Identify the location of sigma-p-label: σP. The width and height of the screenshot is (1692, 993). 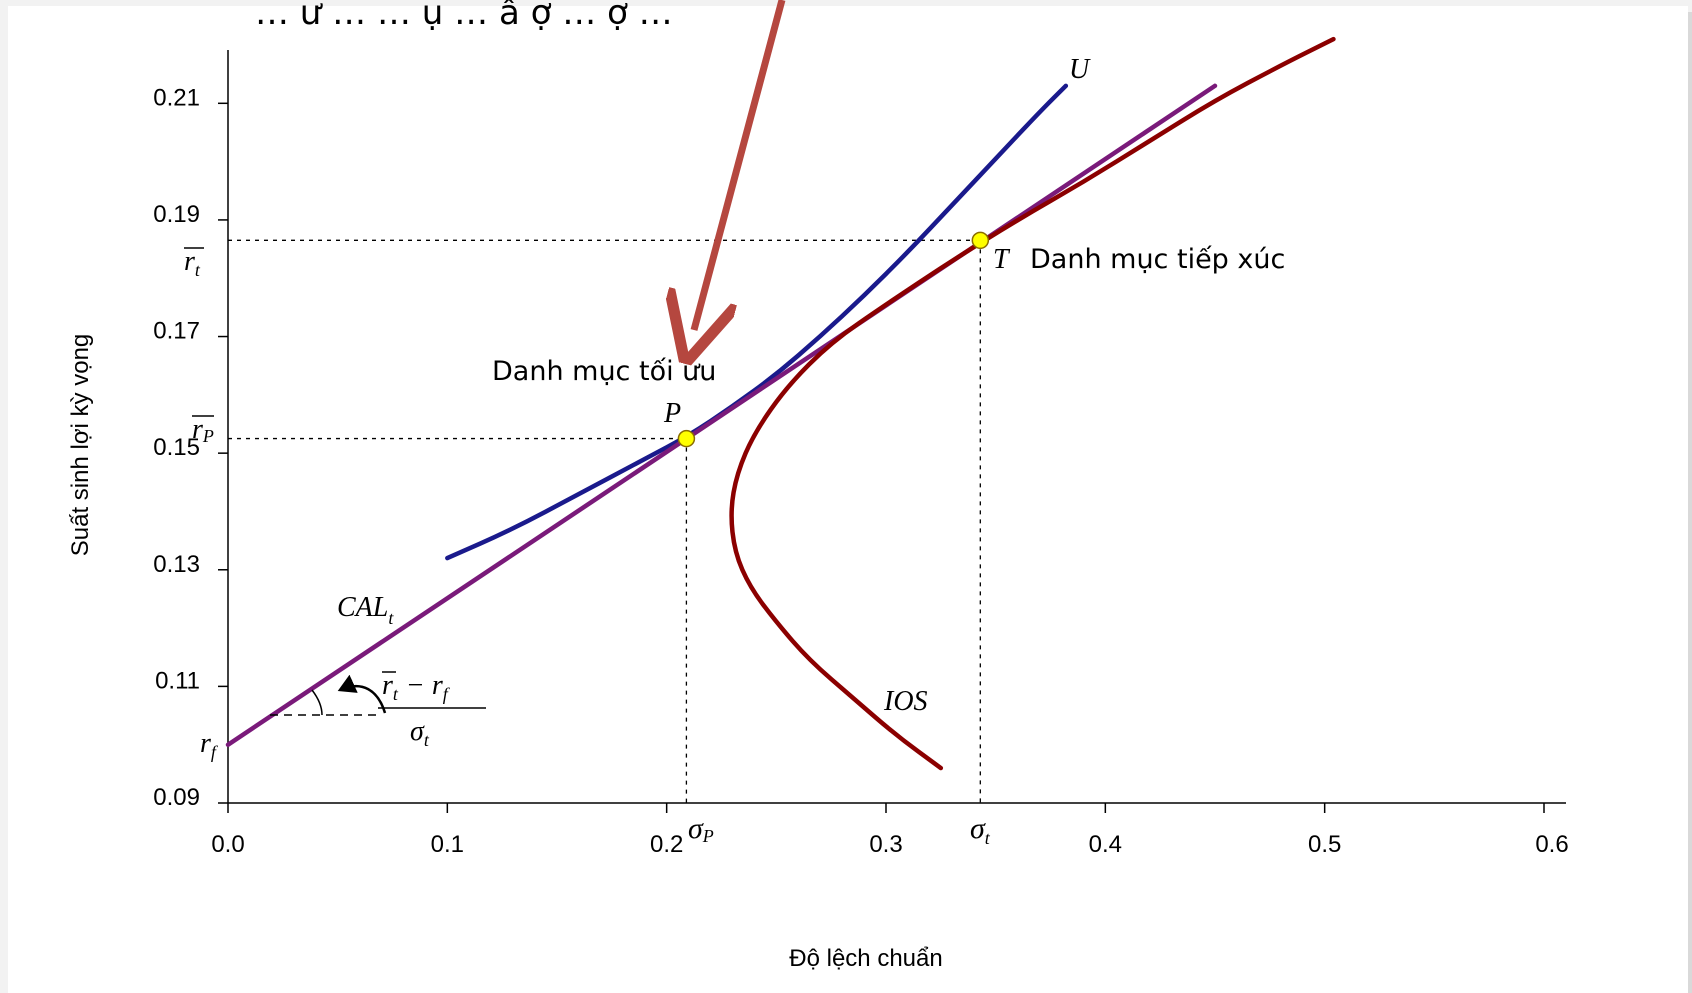
(701, 829).